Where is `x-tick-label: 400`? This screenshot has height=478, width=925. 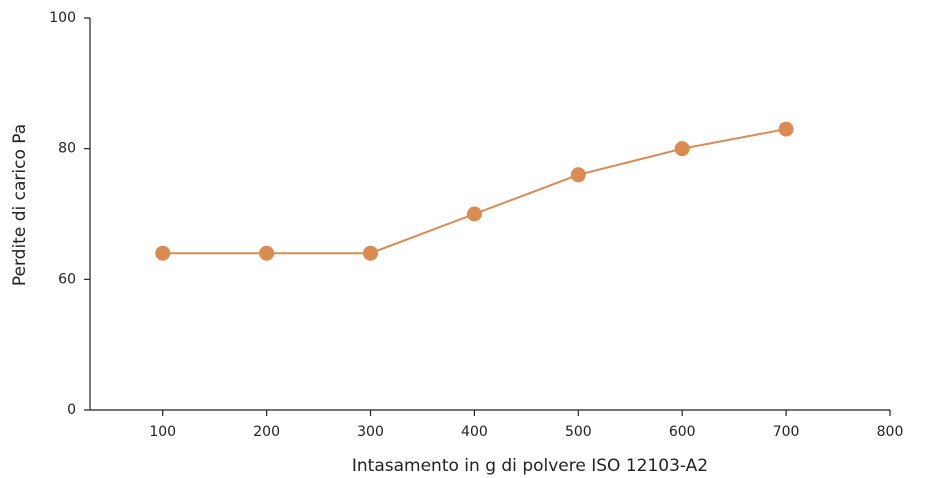
x-tick-label: 400 is located at coordinates (474, 432).